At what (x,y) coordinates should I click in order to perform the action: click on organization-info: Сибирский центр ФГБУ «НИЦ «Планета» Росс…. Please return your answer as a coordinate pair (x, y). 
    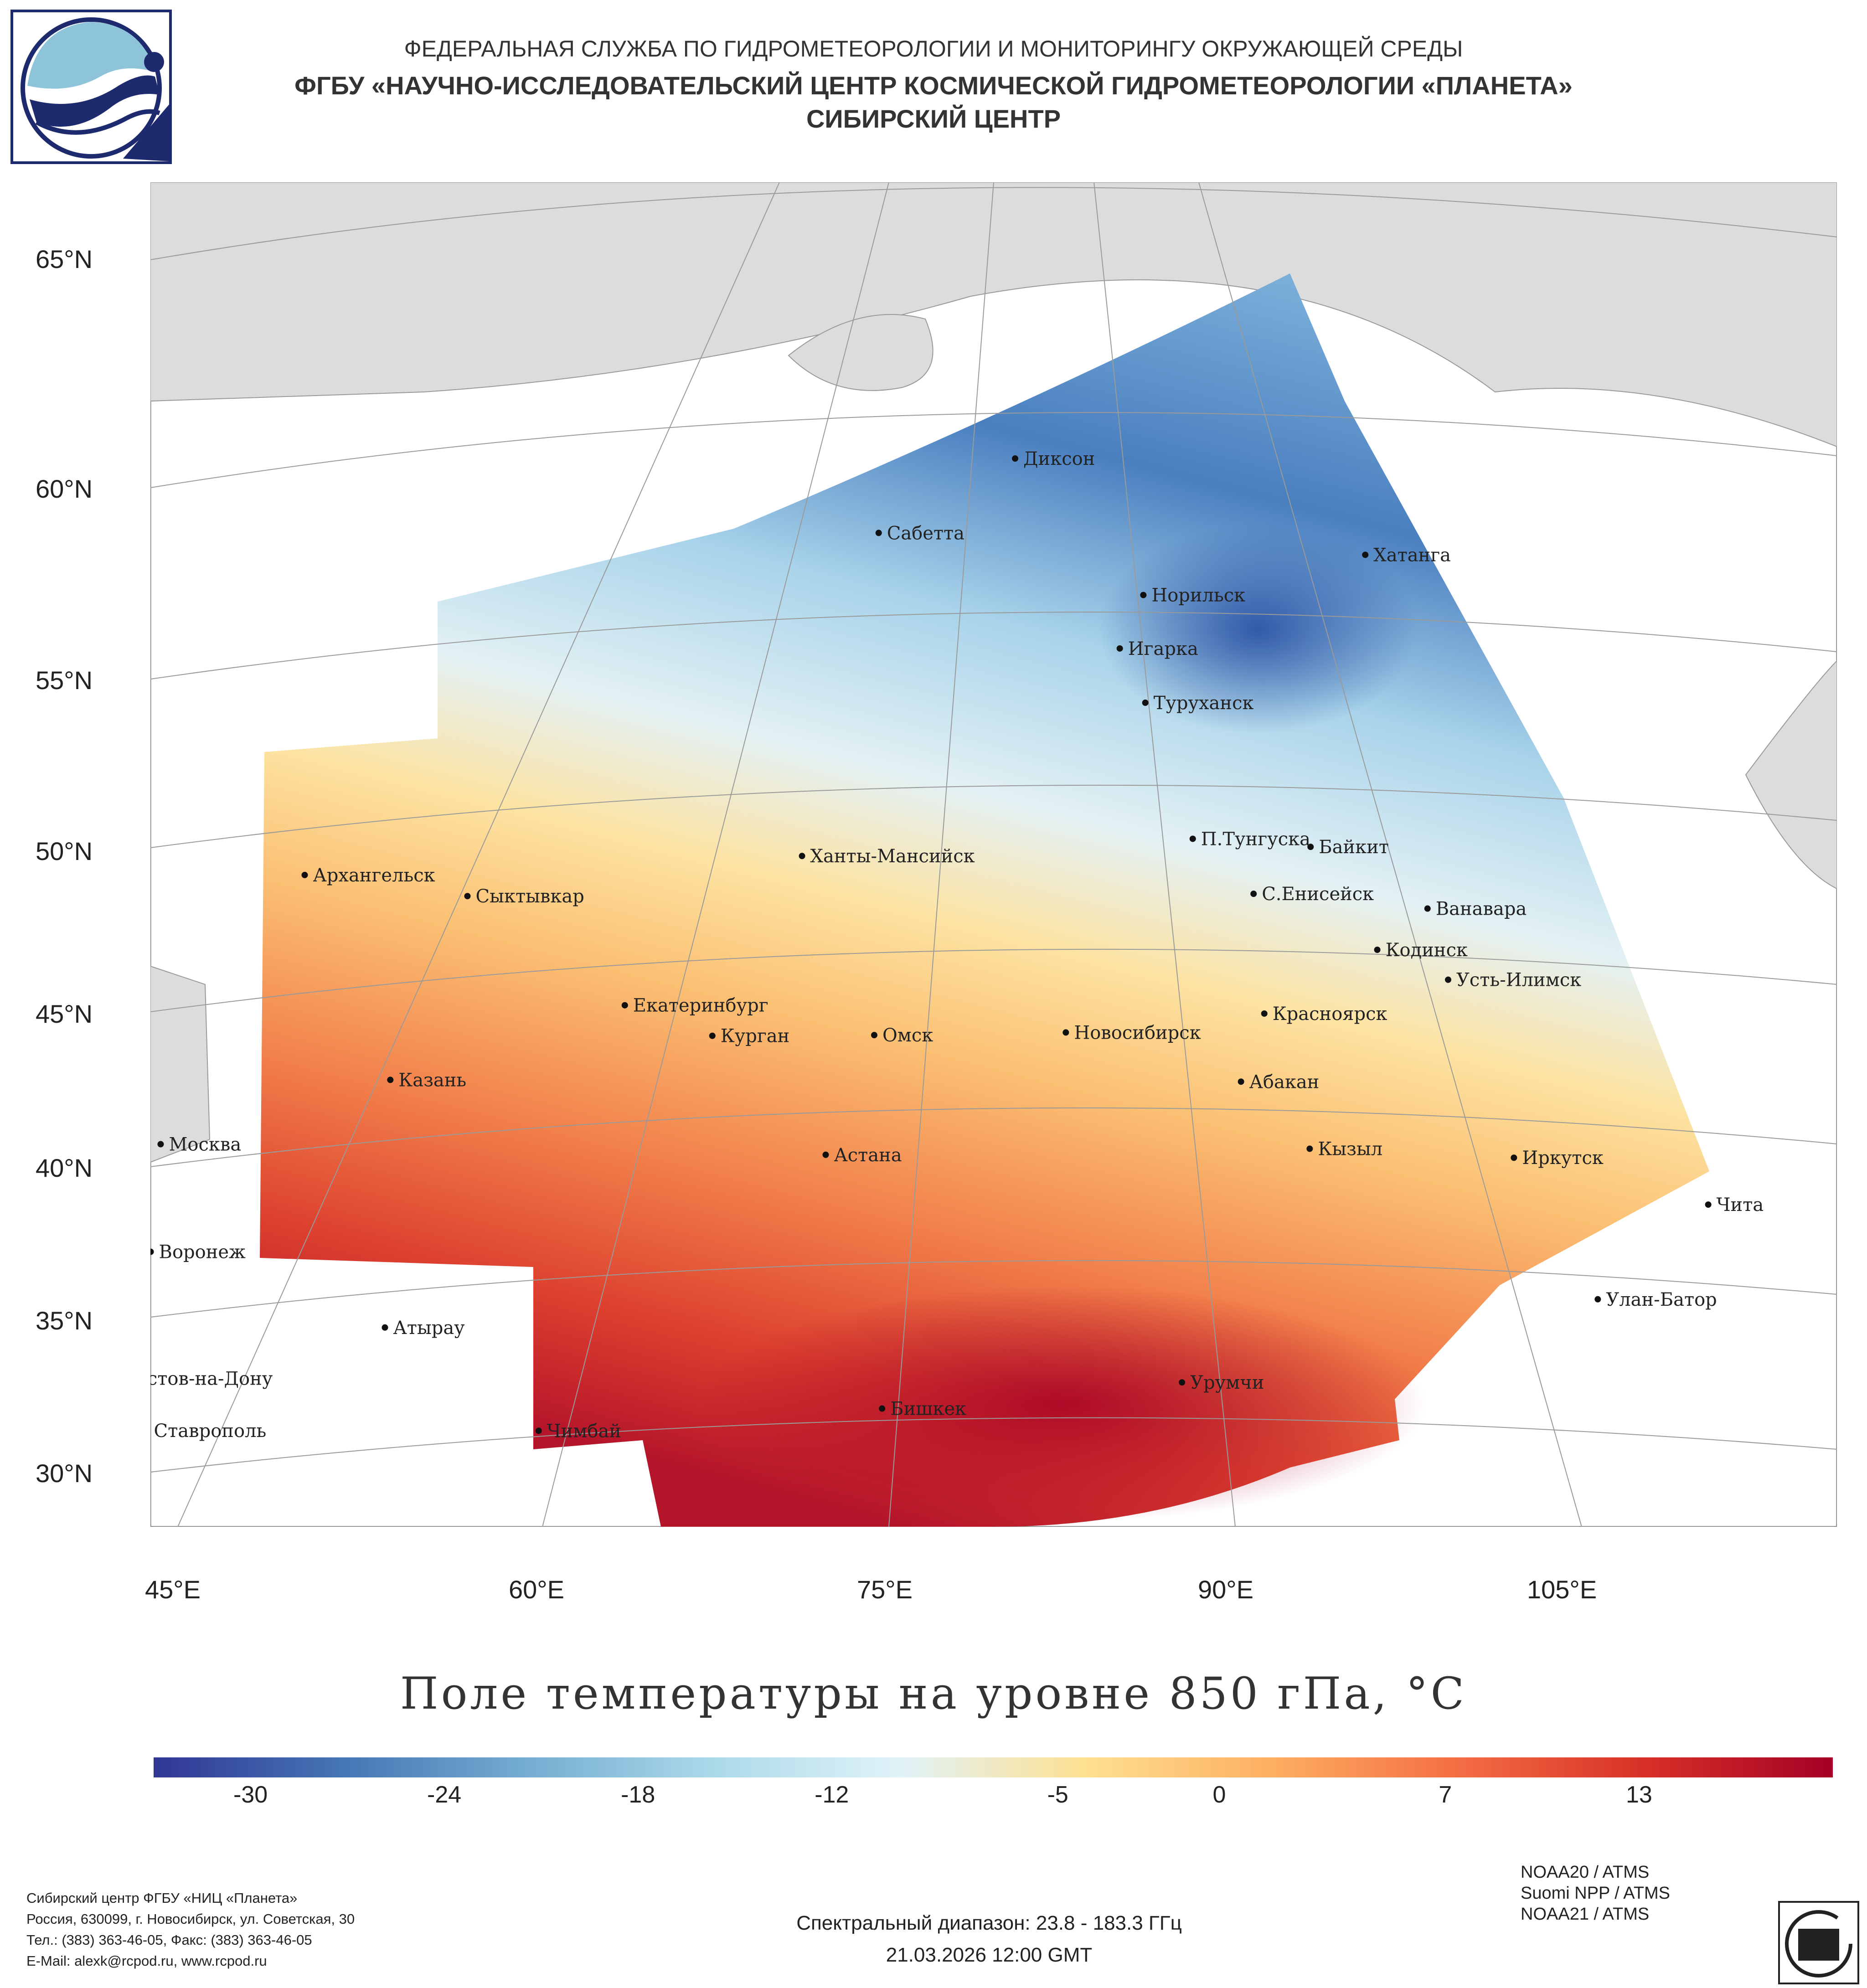
    Looking at the image, I should click on (190, 1930).